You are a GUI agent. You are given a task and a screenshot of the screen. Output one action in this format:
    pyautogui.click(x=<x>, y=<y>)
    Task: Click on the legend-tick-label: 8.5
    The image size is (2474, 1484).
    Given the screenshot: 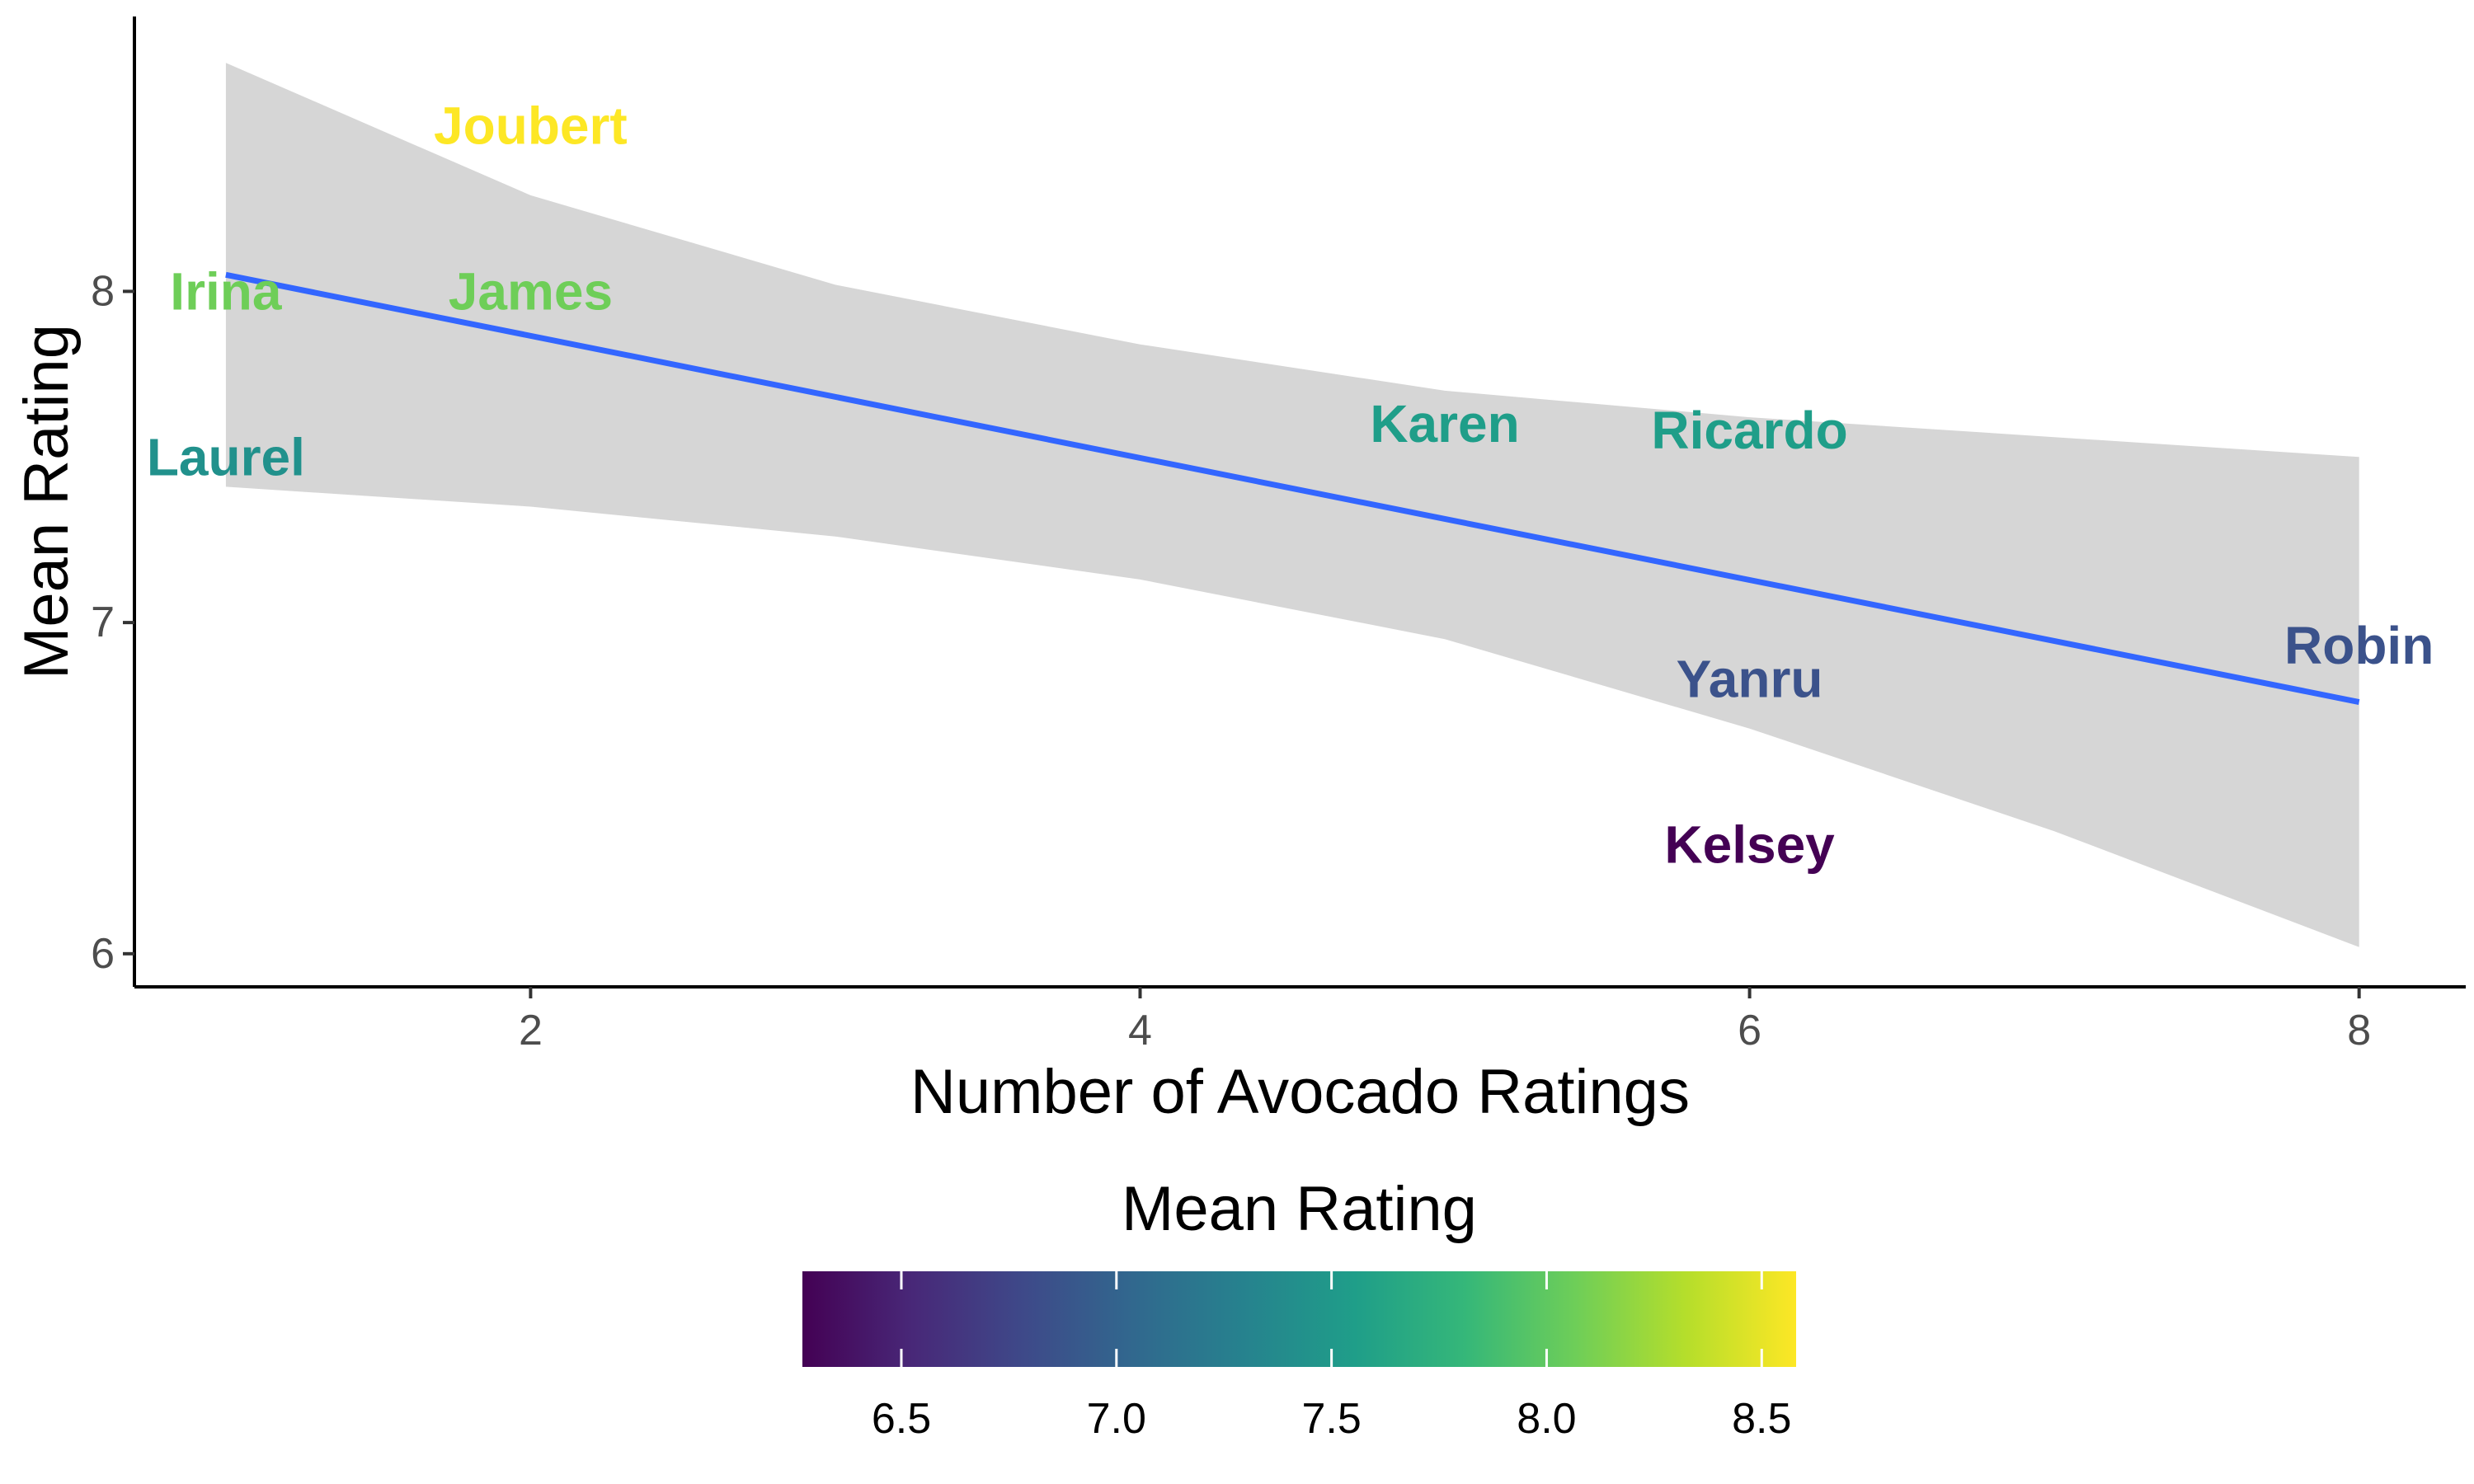 What is the action you would take?
    pyautogui.click(x=1761, y=1419)
    